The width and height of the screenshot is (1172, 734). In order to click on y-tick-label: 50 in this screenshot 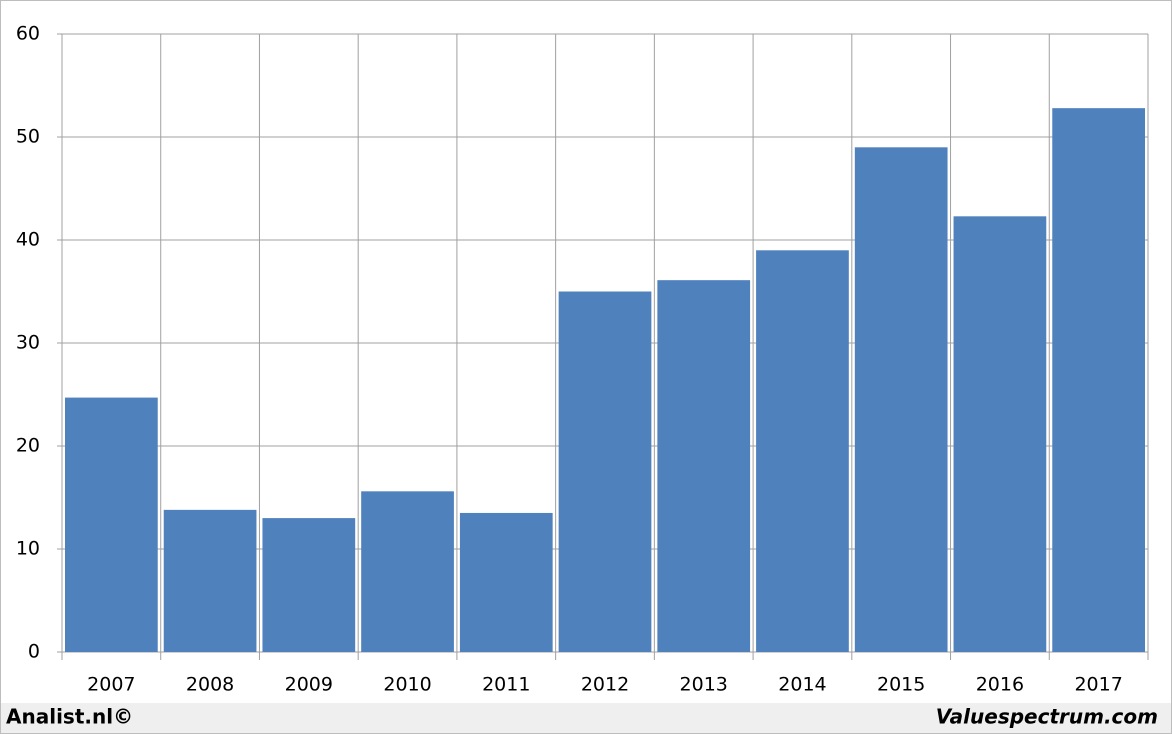, I will do `click(28, 137)`.